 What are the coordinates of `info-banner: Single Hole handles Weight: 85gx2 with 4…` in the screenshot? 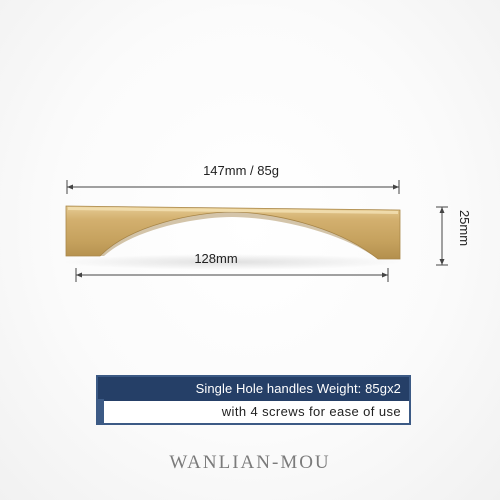 It's located at (253, 400).